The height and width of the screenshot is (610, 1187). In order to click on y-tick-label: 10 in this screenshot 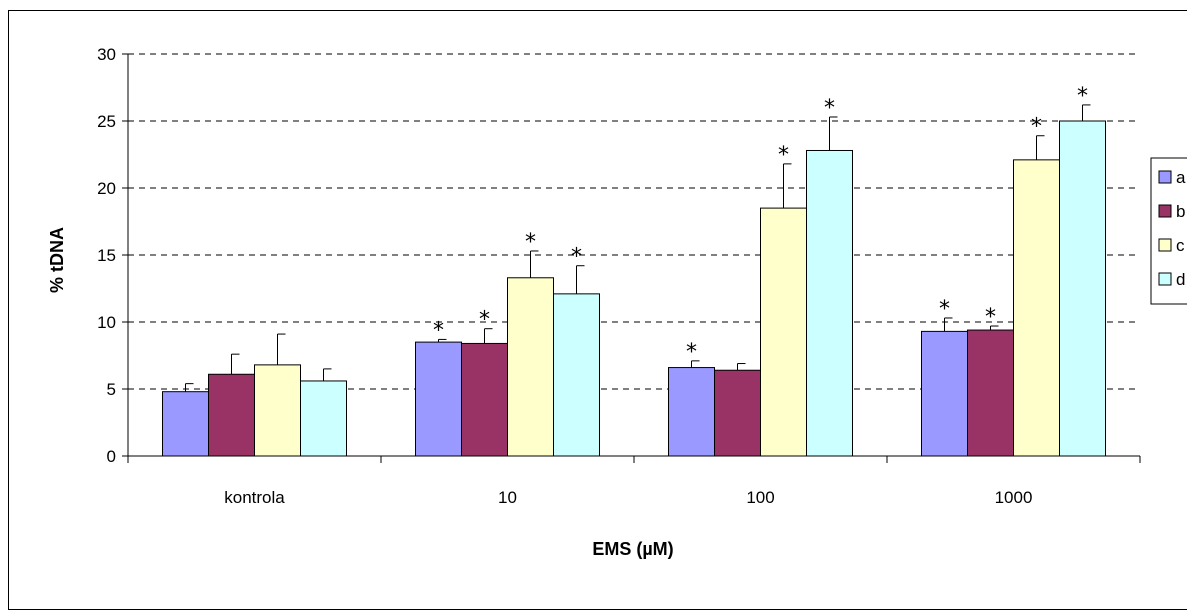, I will do `click(106, 322)`.